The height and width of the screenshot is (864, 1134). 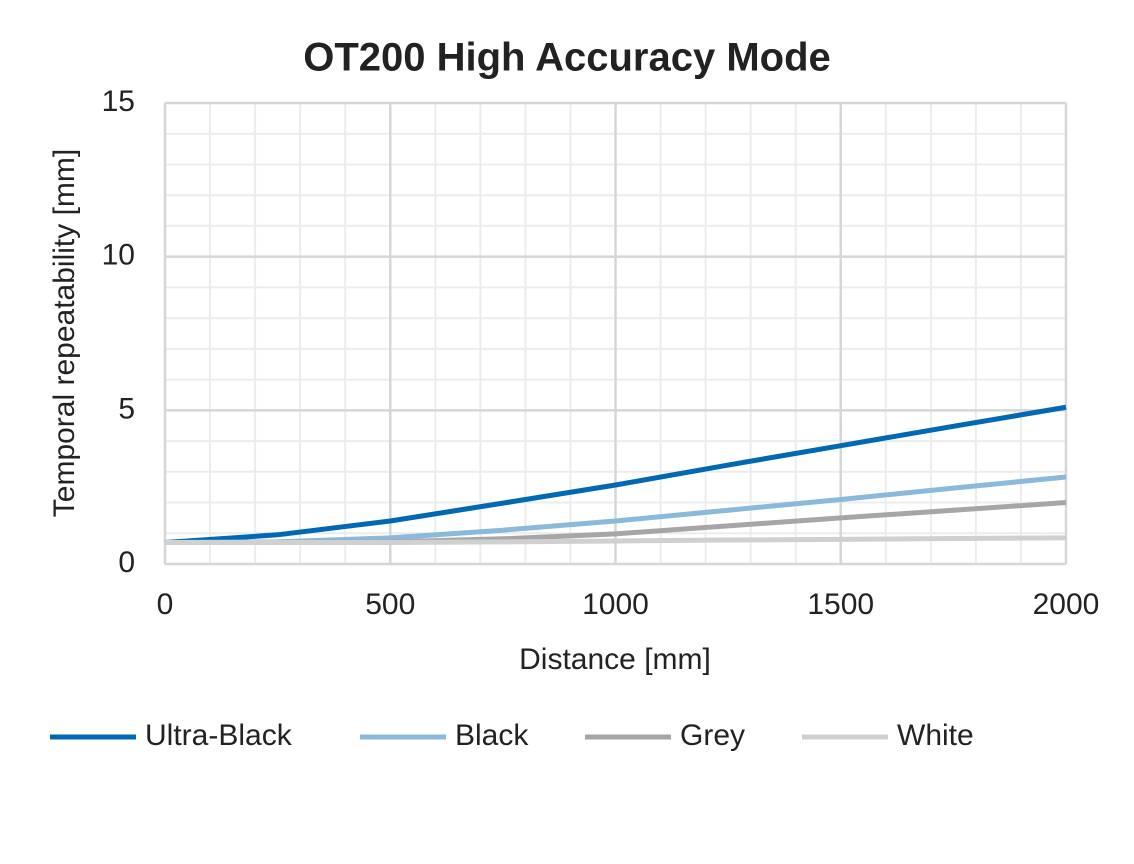 I want to click on x-tick-label: 500, so click(x=390, y=604).